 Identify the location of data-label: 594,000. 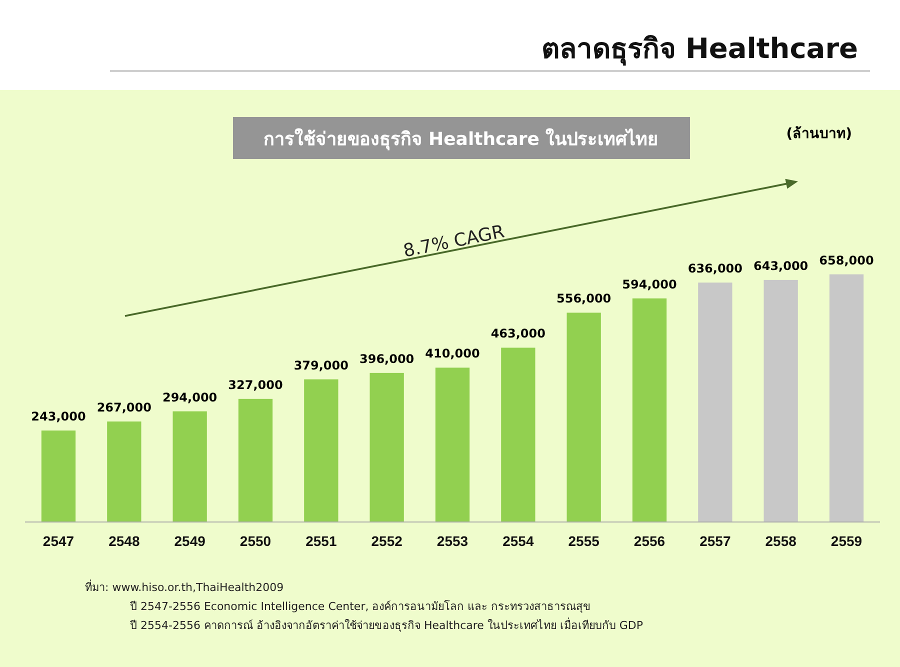
(649, 284).